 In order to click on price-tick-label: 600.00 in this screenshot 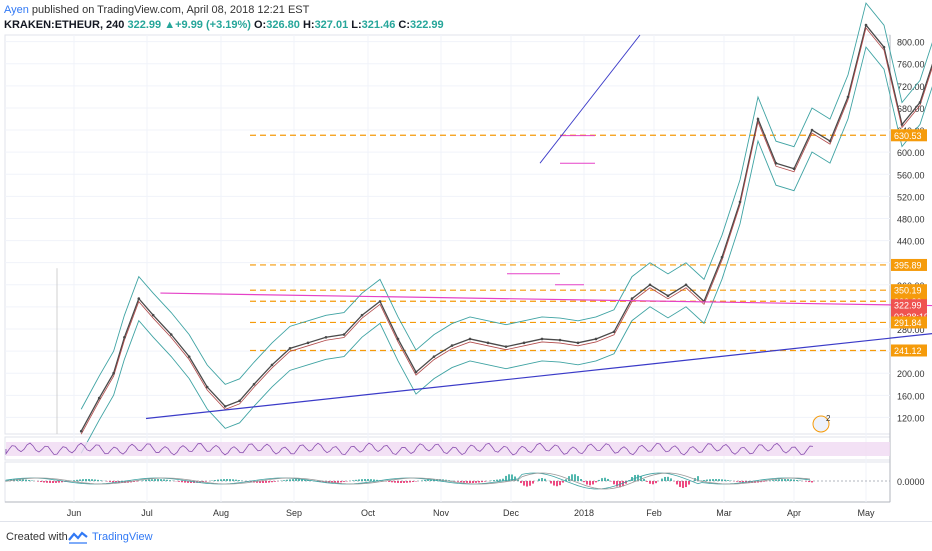, I will do `click(911, 153)`.